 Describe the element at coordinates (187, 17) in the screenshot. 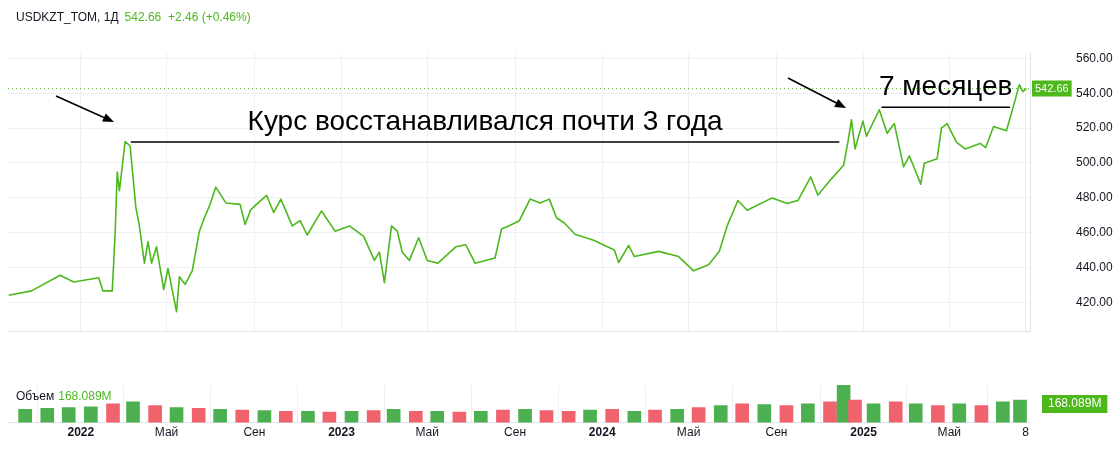

I see `chart-subtitle: 542.66 +2.46 (+0.46%)` at that location.